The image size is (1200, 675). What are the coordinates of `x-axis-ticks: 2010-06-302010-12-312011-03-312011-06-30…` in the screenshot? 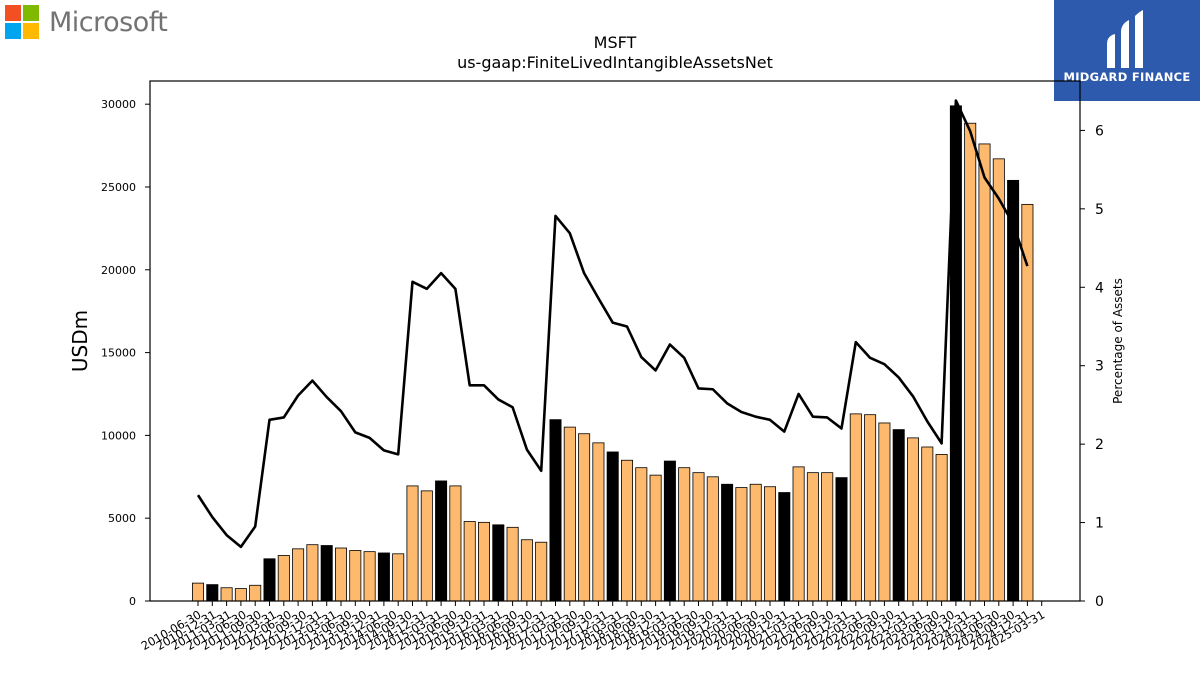 It's located at (593, 627).